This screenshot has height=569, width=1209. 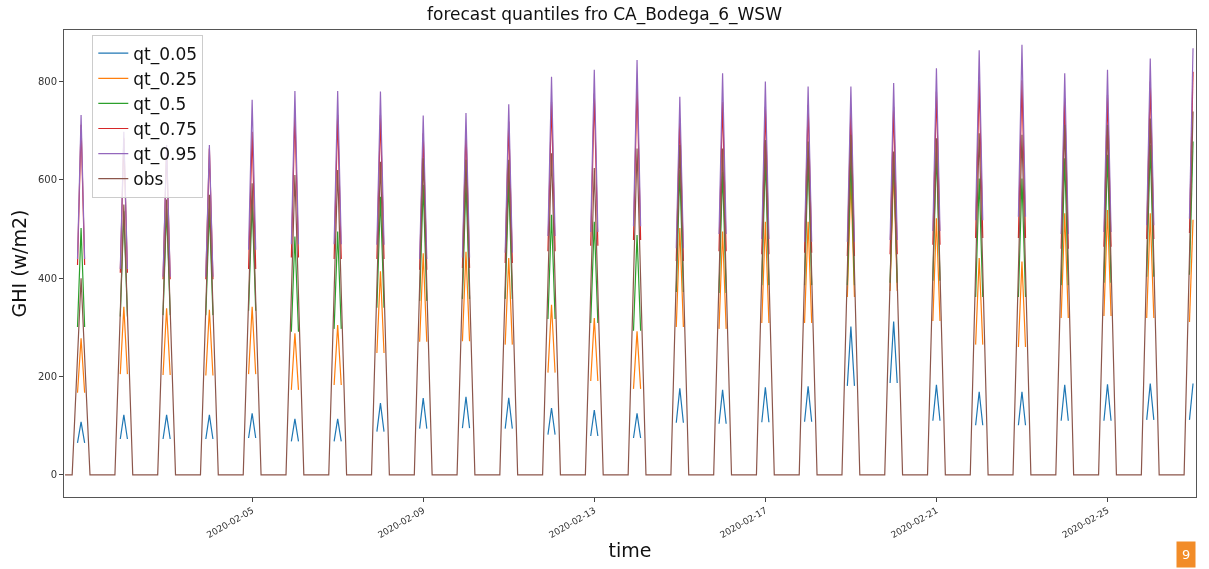 I want to click on y-axis-title: GHI (w/m2), so click(x=18, y=263).